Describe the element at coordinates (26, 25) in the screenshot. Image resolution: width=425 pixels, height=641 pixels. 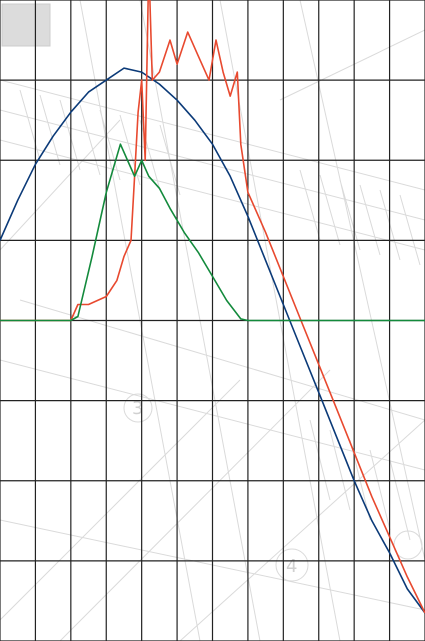
I see `watermark-corner-block` at that location.